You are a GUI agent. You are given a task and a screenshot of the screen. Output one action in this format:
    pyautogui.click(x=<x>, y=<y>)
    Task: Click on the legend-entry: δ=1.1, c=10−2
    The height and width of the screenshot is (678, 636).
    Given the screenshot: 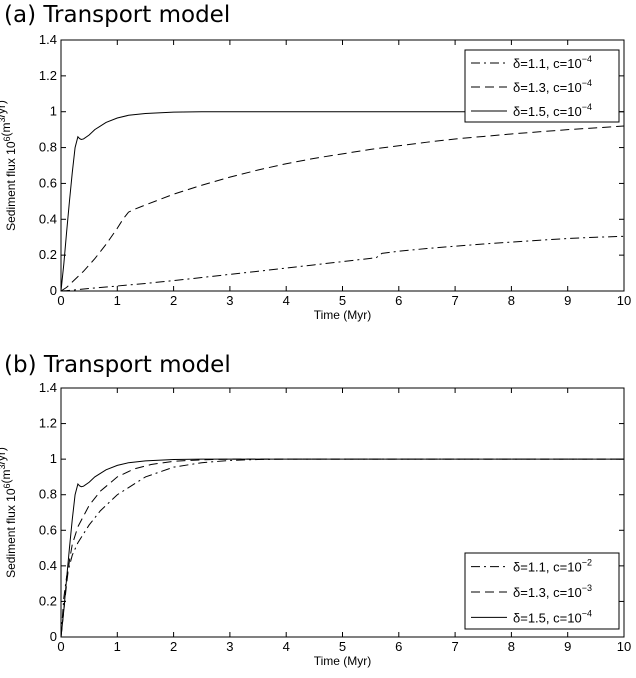 What is the action you would take?
    pyautogui.click(x=552, y=566)
    